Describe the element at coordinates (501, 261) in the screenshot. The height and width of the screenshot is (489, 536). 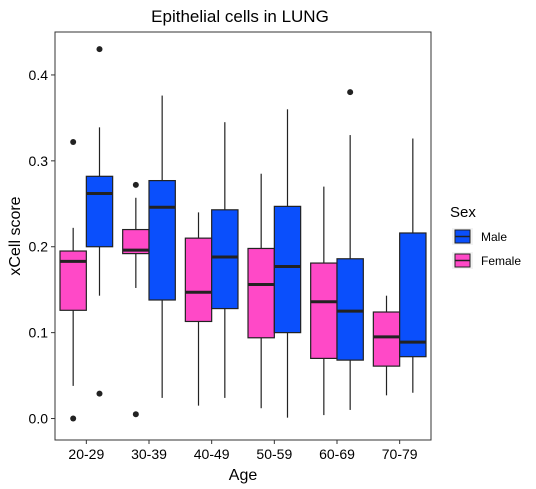
I see `legend-label-female: Female` at that location.